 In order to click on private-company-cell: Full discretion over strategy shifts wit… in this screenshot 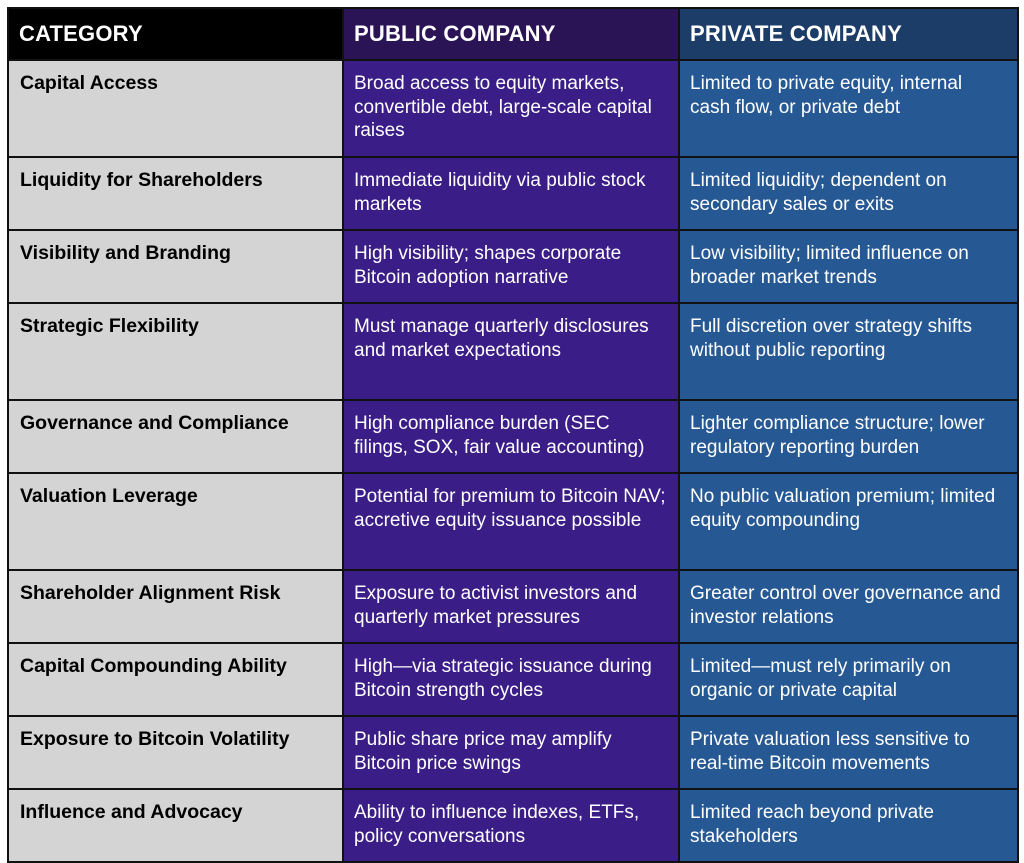, I will do `click(848, 351)`.